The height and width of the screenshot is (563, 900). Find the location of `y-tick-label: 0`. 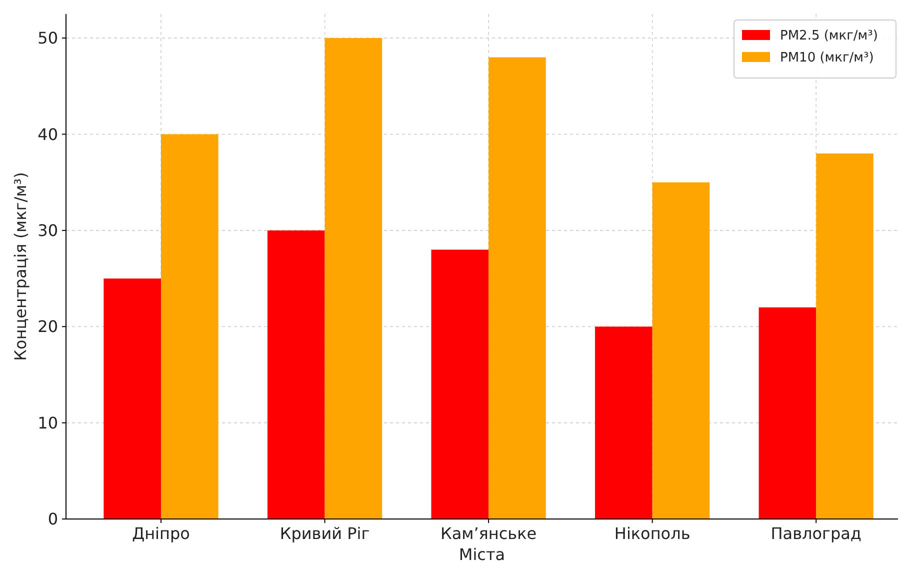

y-tick-label: 0 is located at coordinates (53, 519).